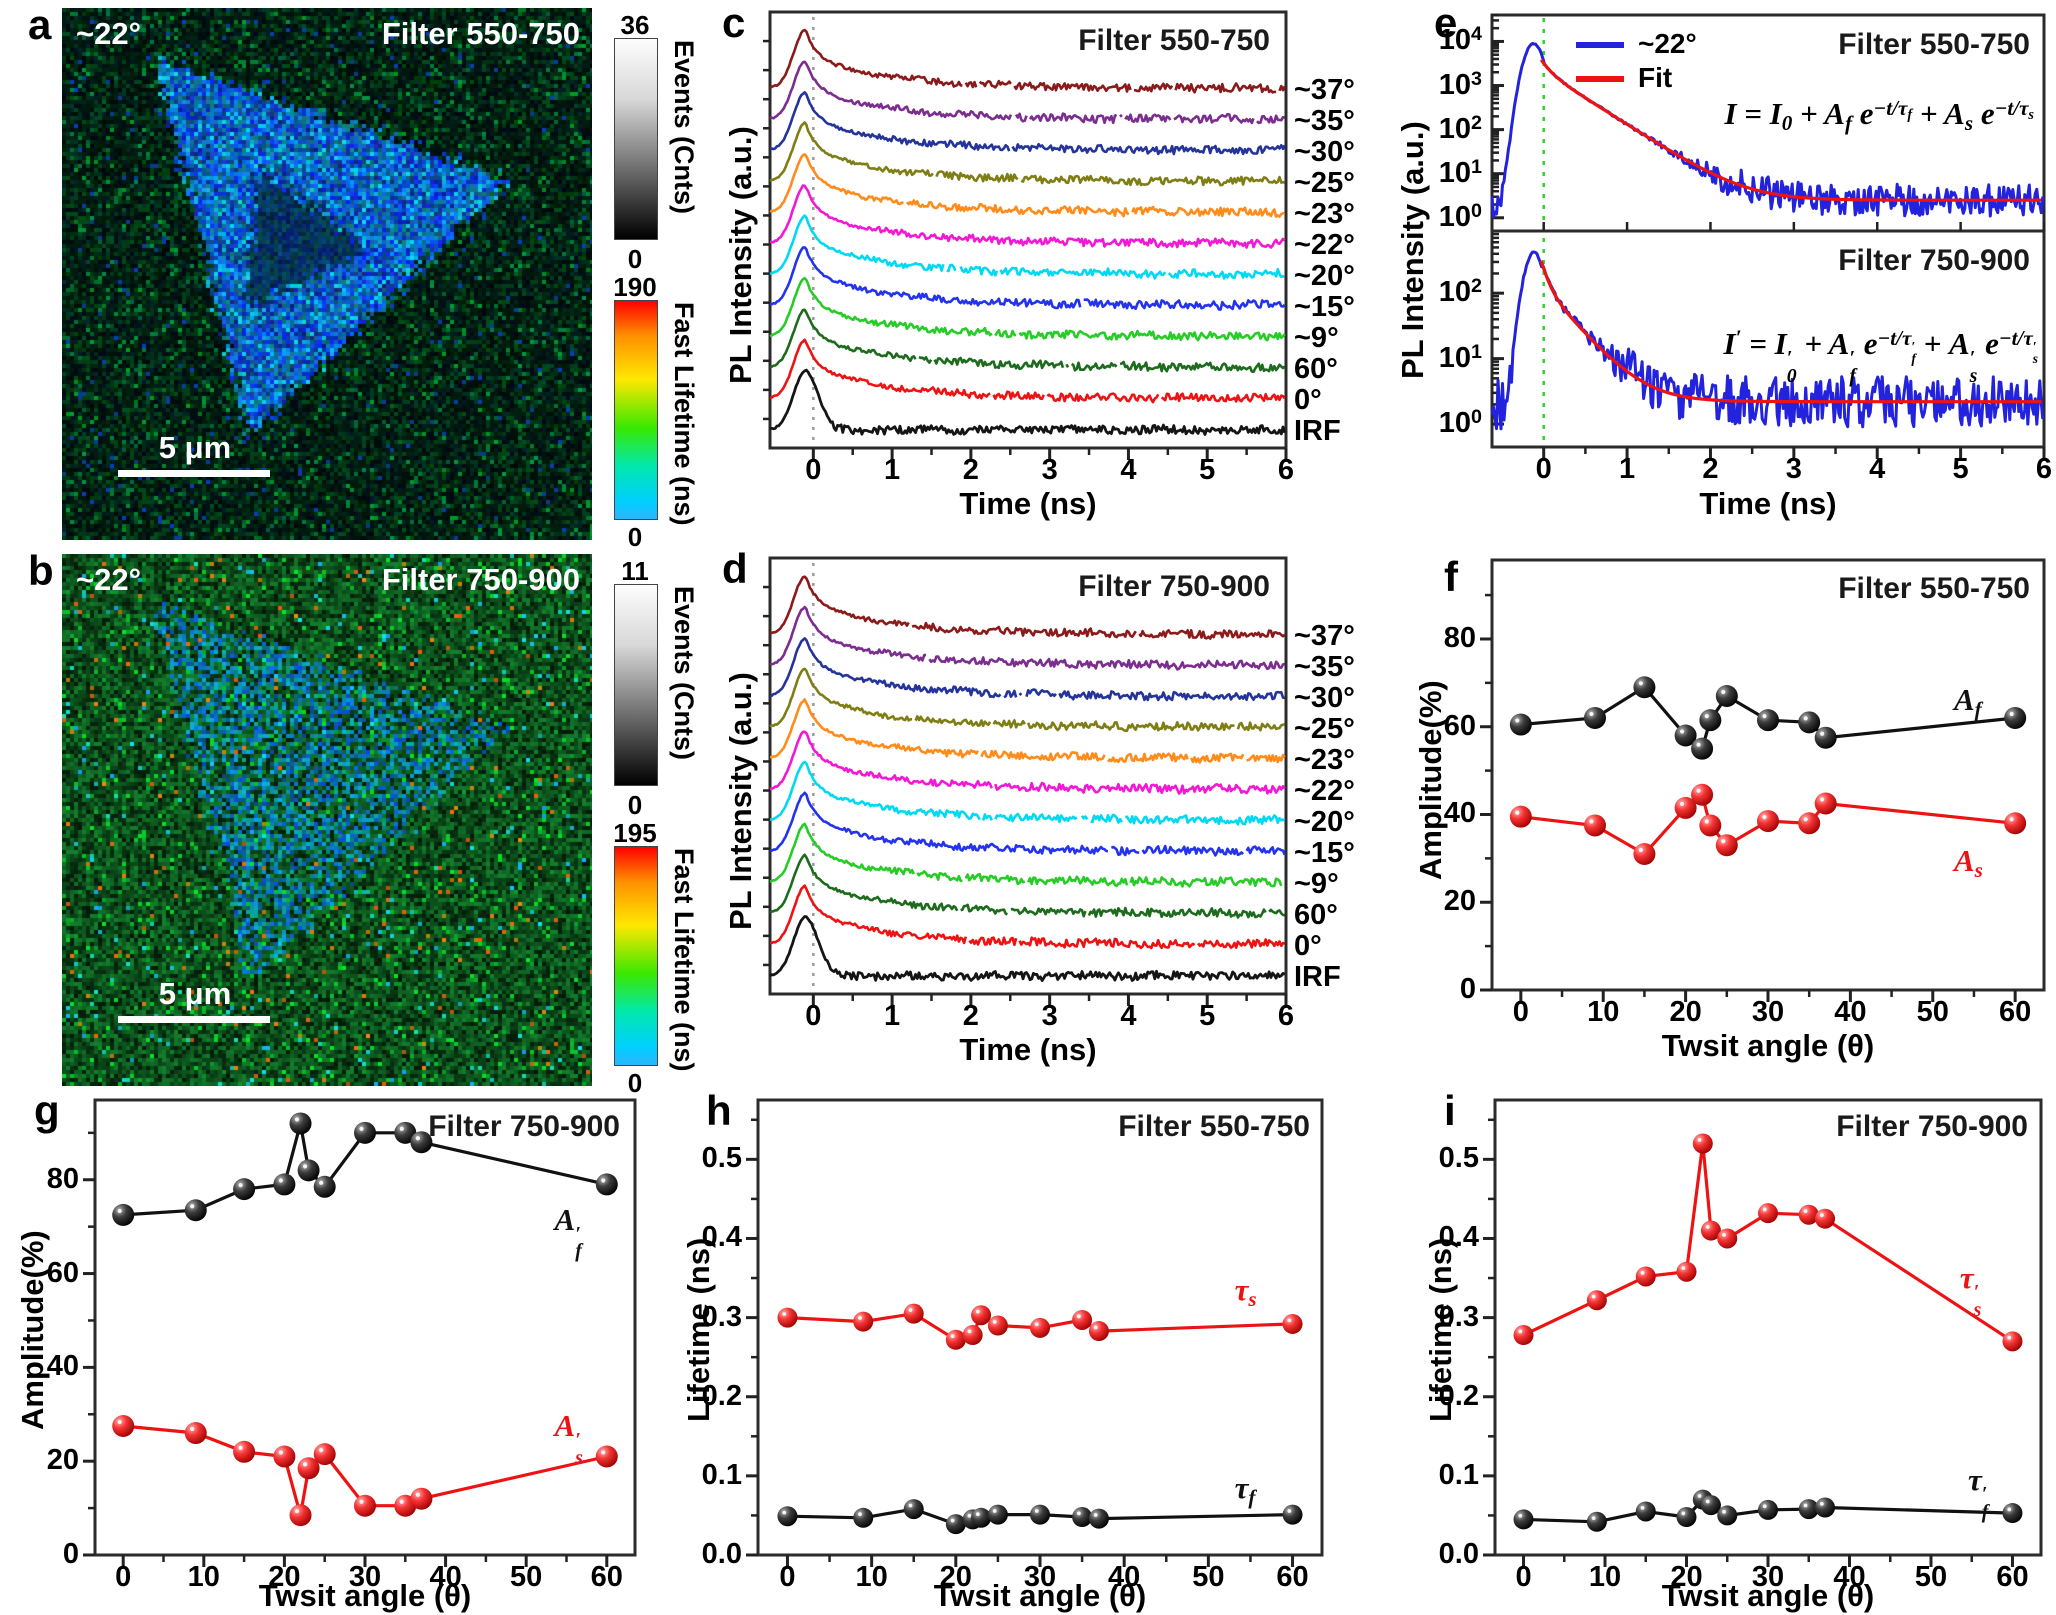  Describe the element at coordinates (1028, 776) in the screenshot. I see `panel-d-frame` at that location.